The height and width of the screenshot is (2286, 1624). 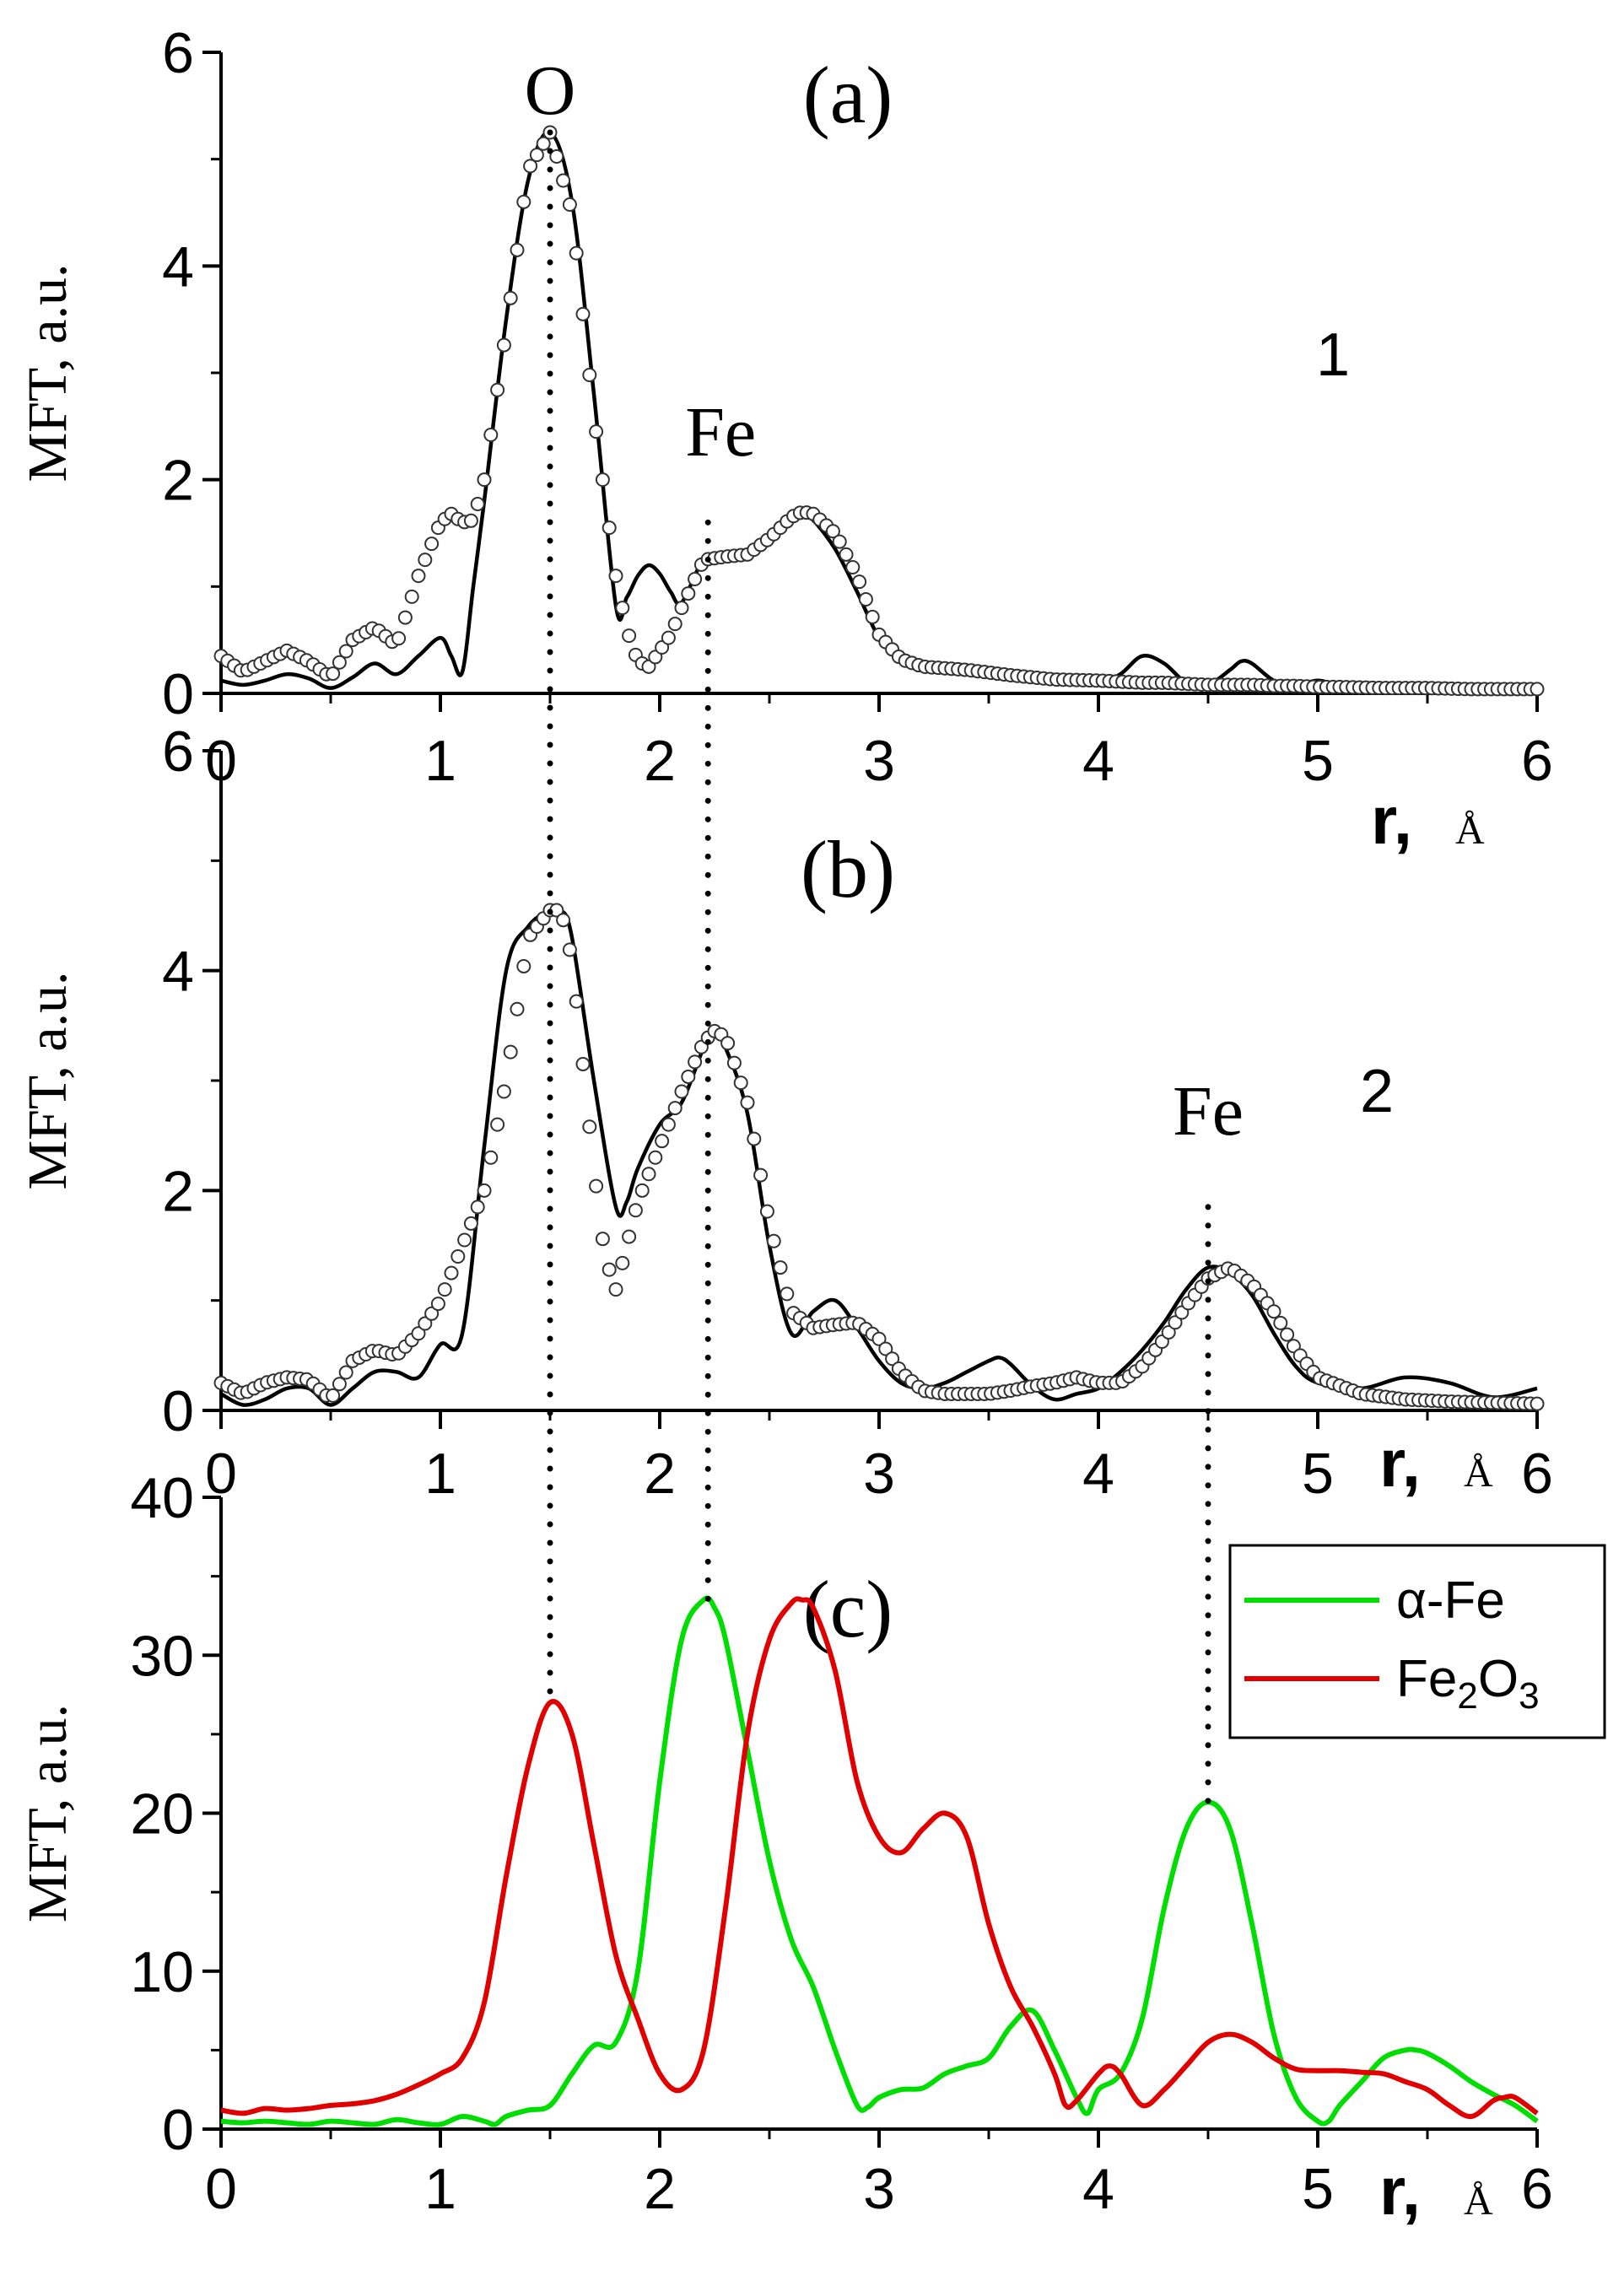 I want to click on legend: α-Fe Fe2O3, so click(x=1417, y=1642).